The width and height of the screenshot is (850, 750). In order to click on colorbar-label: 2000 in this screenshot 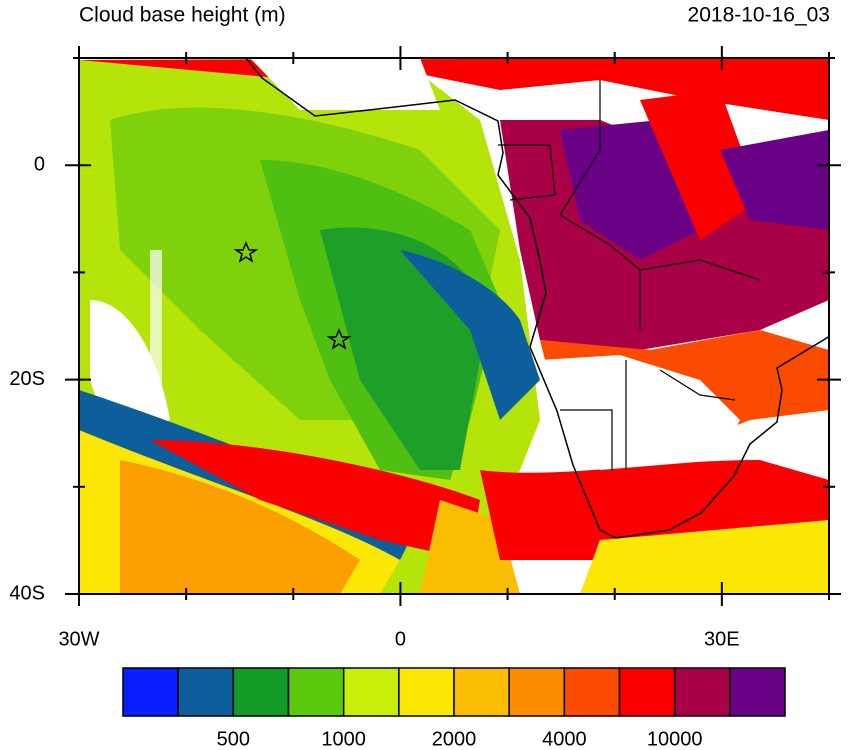, I will do `click(454, 739)`.